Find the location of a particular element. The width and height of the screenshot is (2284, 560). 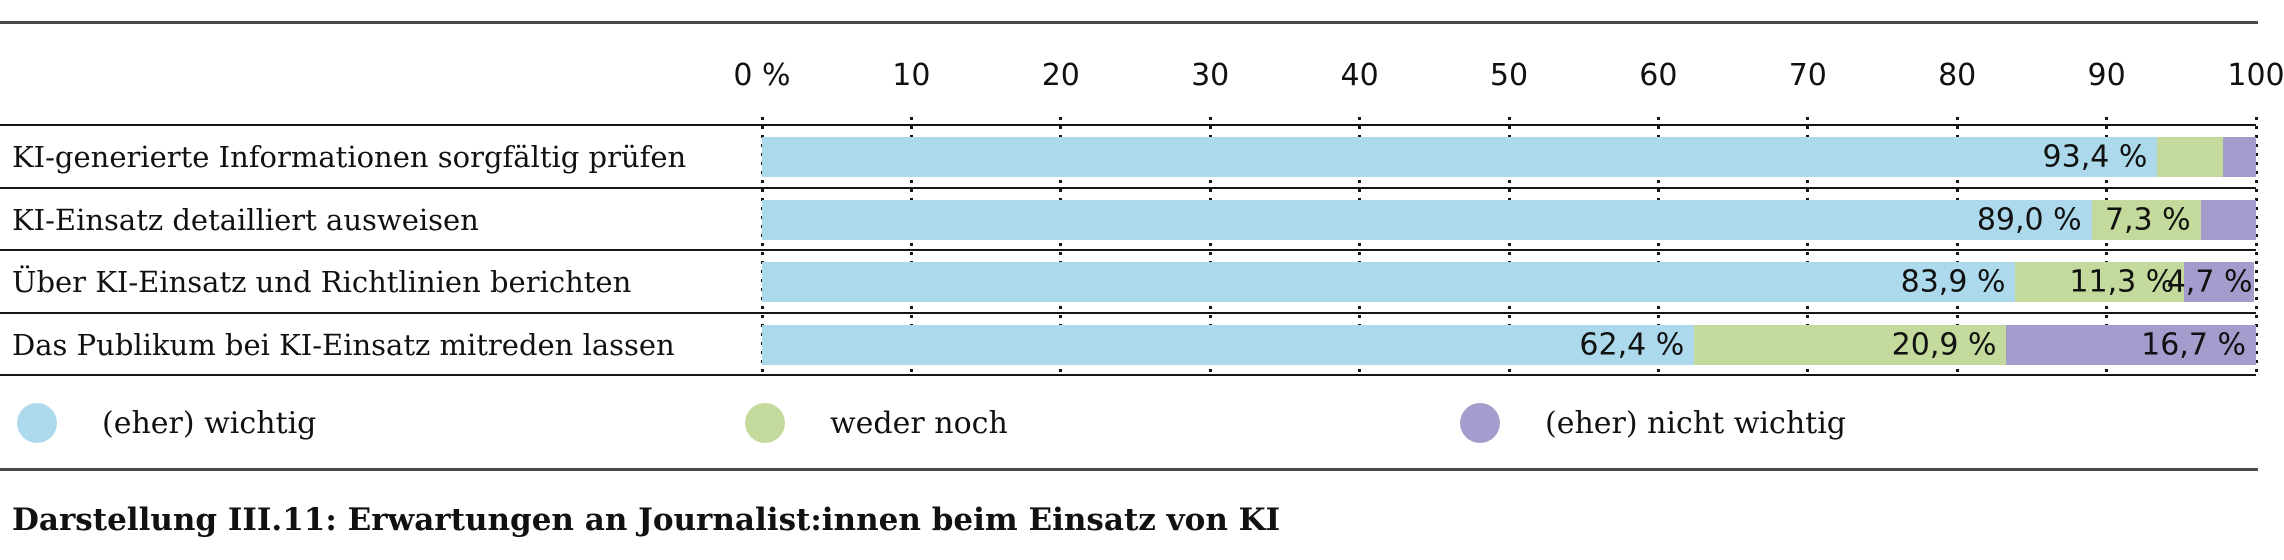

bar-segment: 7,3 % is located at coordinates (2146, 220).